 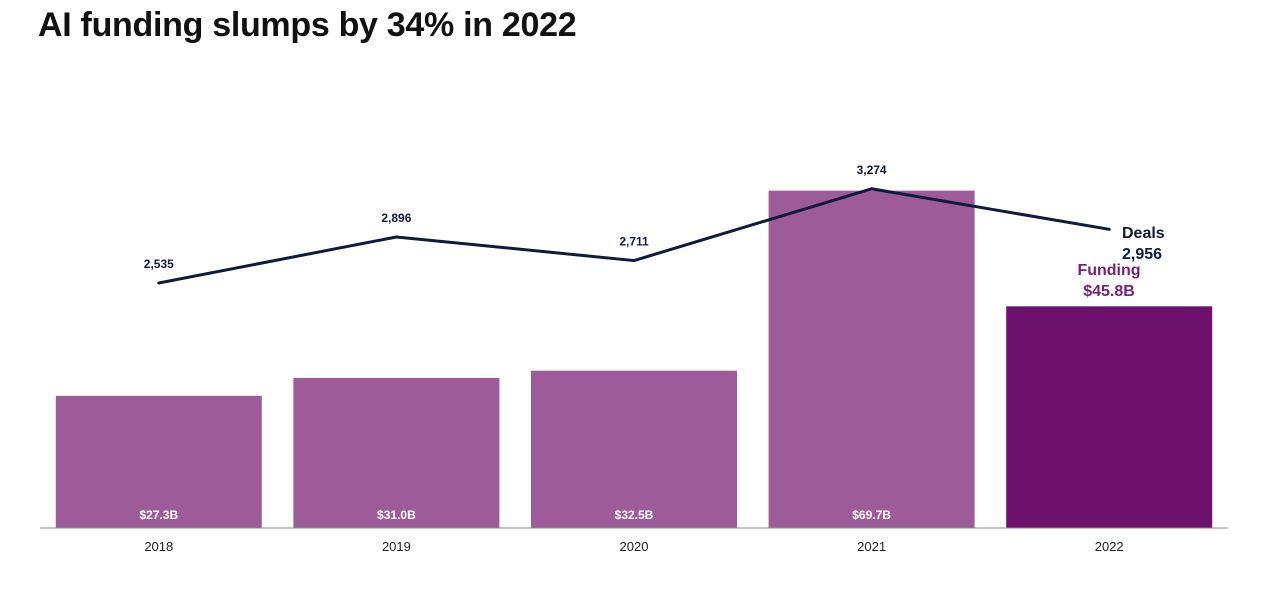 I want to click on funding-bar-2018, so click(x=158, y=461).